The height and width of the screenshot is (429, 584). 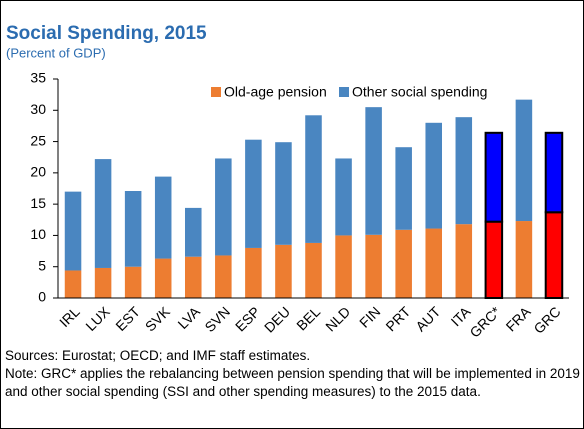 What do you see at coordinates (519, 319) in the screenshot?
I see `x-tick-label: FRA` at bounding box center [519, 319].